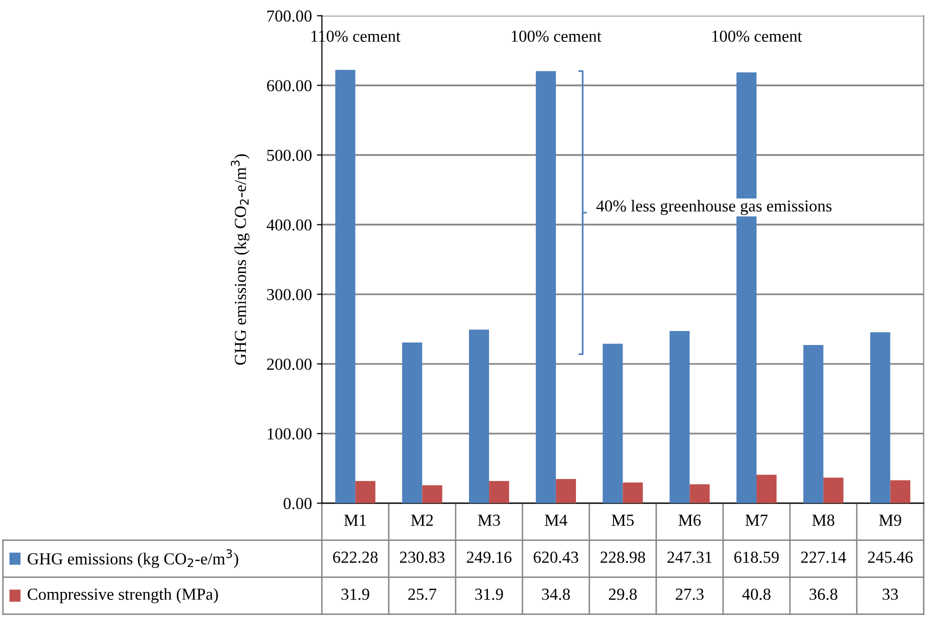  What do you see at coordinates (355, 557) in the screenshot?
I see `data-label: 622.28` at bounding box center [355, 557].